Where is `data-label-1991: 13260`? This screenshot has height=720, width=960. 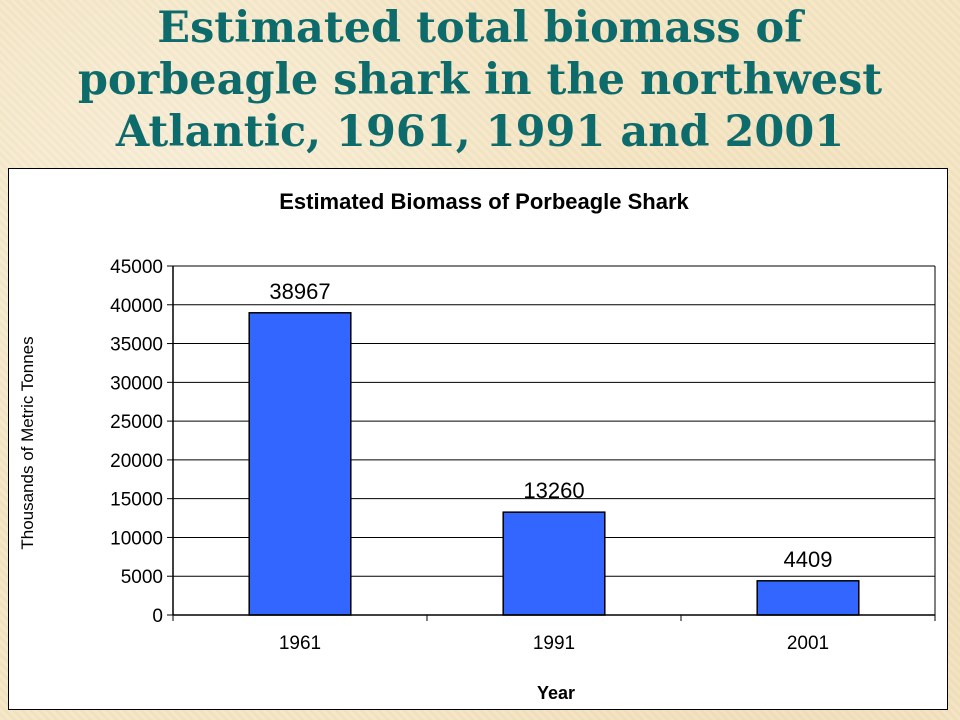
data-label-1991: 13260 is located at coordinates (553, 490).